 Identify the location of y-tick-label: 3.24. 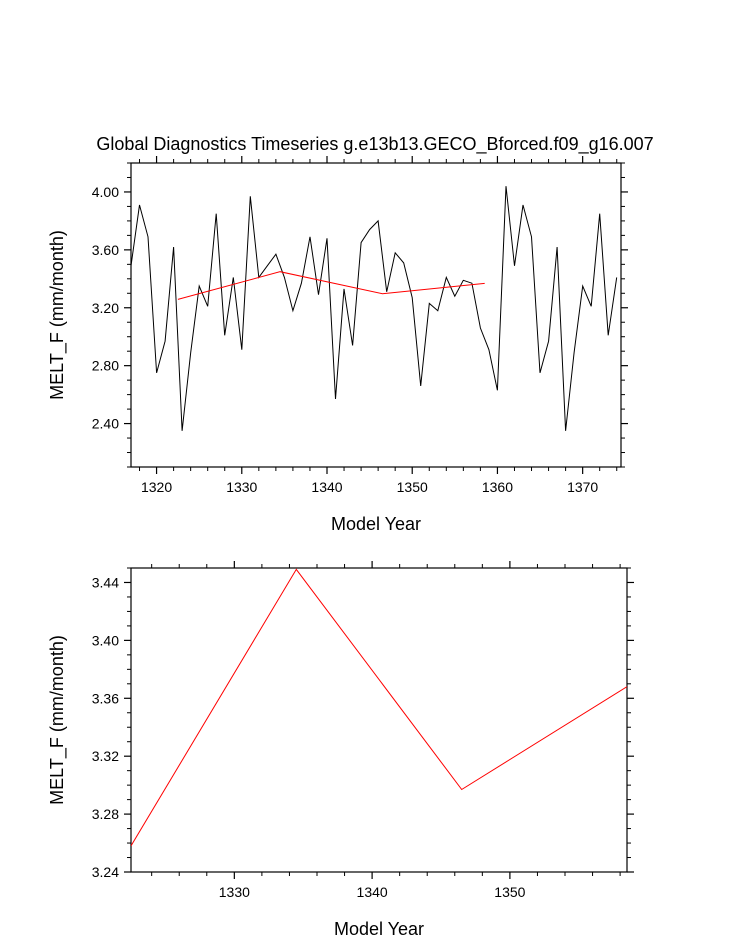
(105, 872).